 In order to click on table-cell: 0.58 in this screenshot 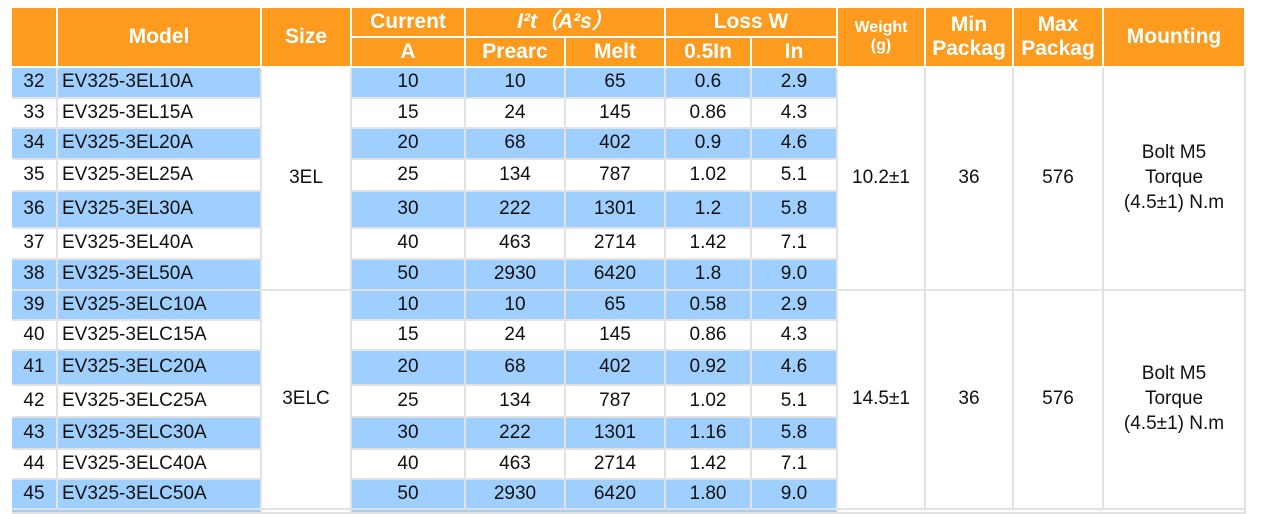, I will do `click(709, 306)`.